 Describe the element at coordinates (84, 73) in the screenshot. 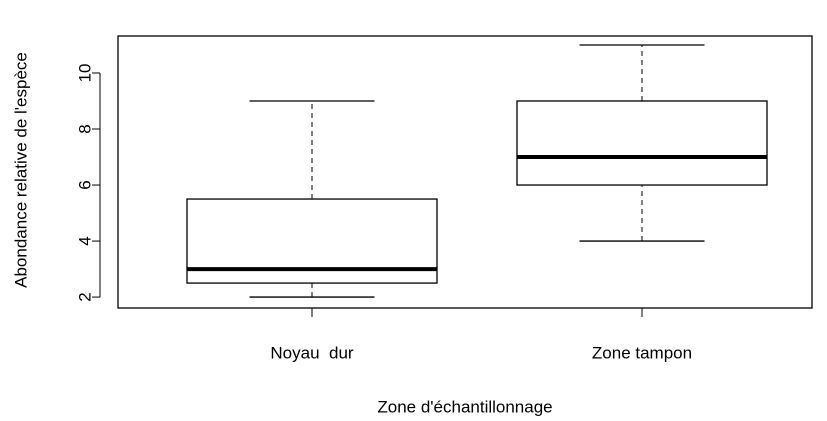

I see `y-tick-label: 10` at that location.